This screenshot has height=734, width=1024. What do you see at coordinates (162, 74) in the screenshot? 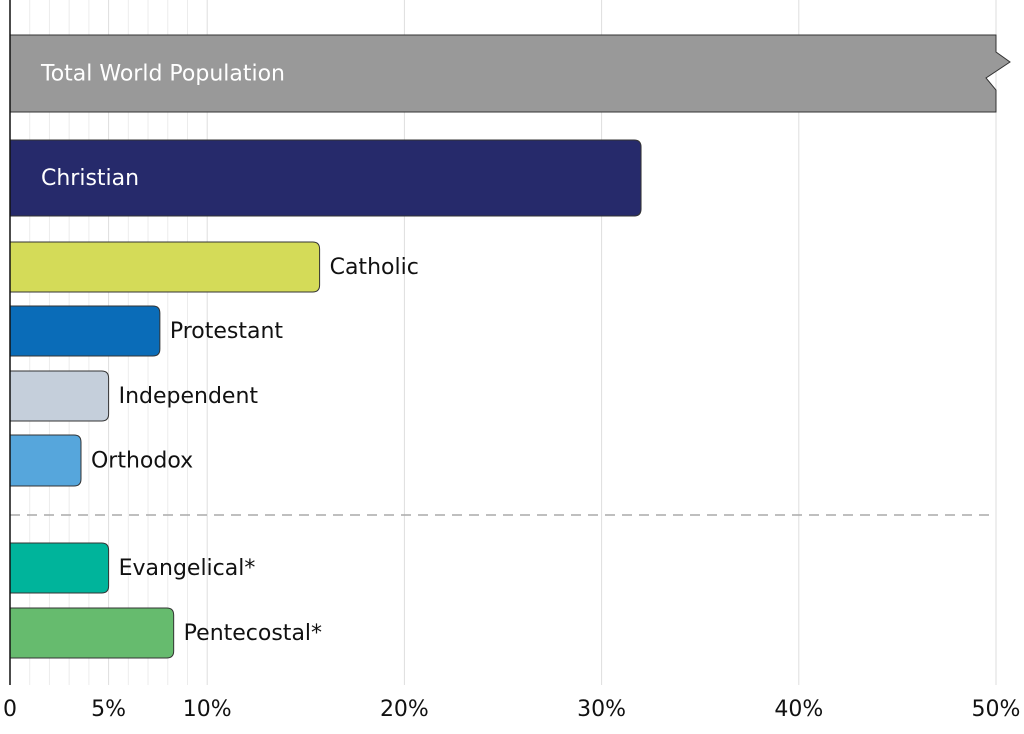
I see `bar-label: Total World Population` at bounding box center [162, 74].